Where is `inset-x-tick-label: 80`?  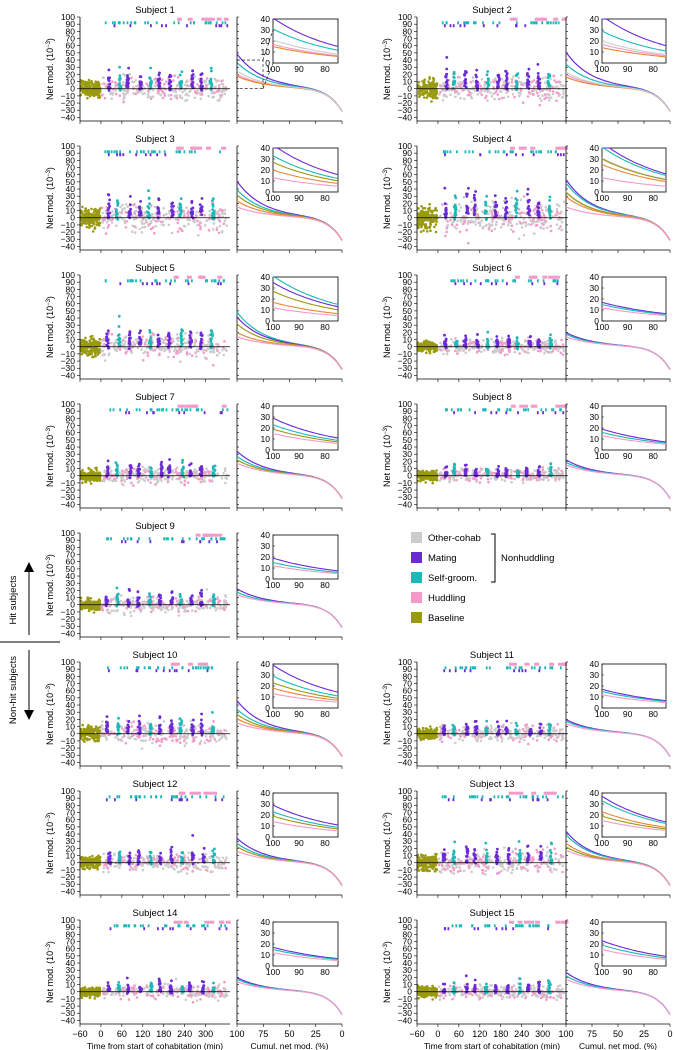
inset-x-tick-label: 80 is located at coordinates (325, 327).